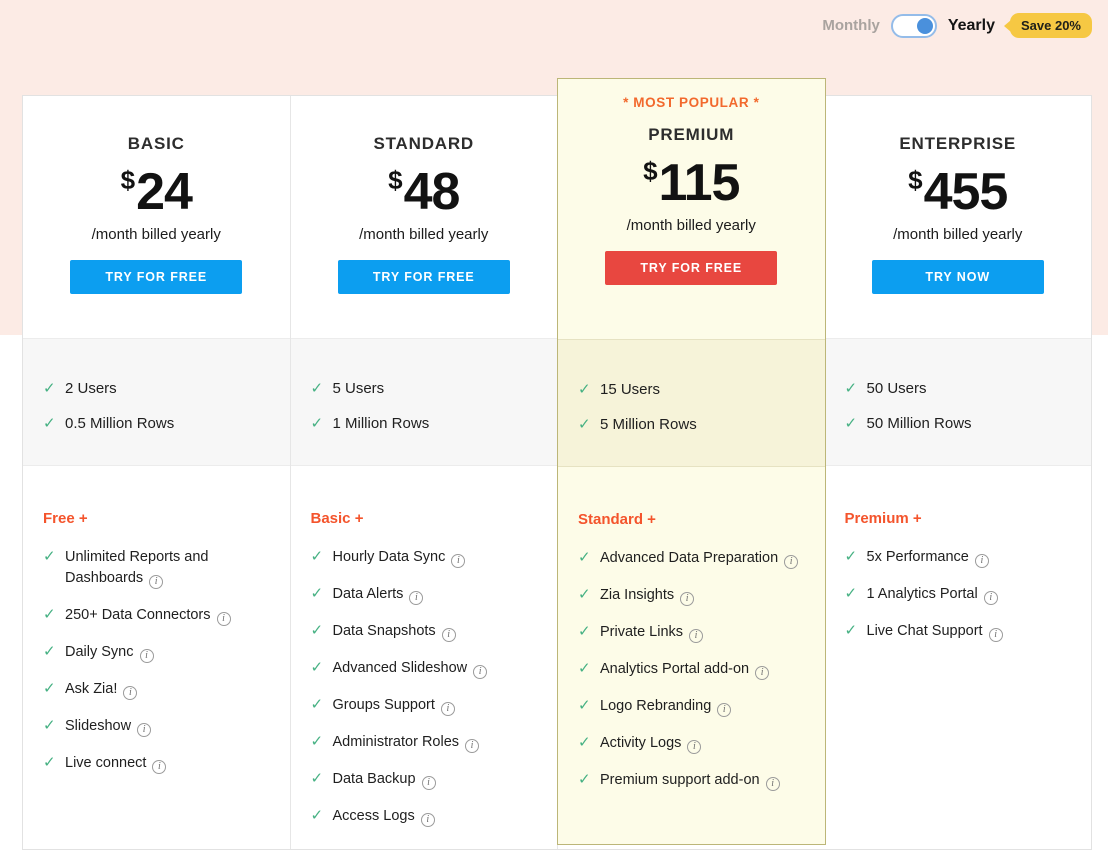 The height and width of the screenshot is (858, 1108). I want to click on monthly-label: Monthly, so click(851, 25).